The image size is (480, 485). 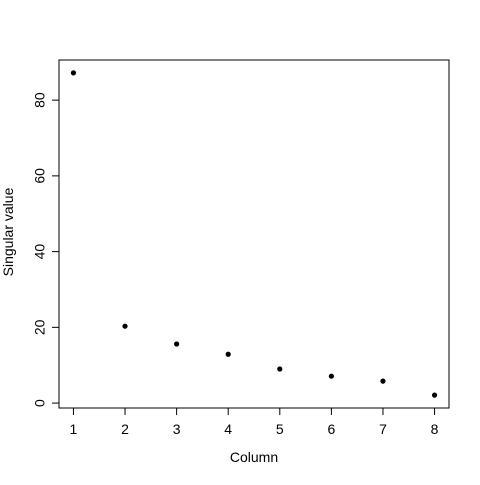 What do you see at coordinates (280, 429) in the screenshot?
I see `x-tick-label: 5` at bounding box center [280, 429].